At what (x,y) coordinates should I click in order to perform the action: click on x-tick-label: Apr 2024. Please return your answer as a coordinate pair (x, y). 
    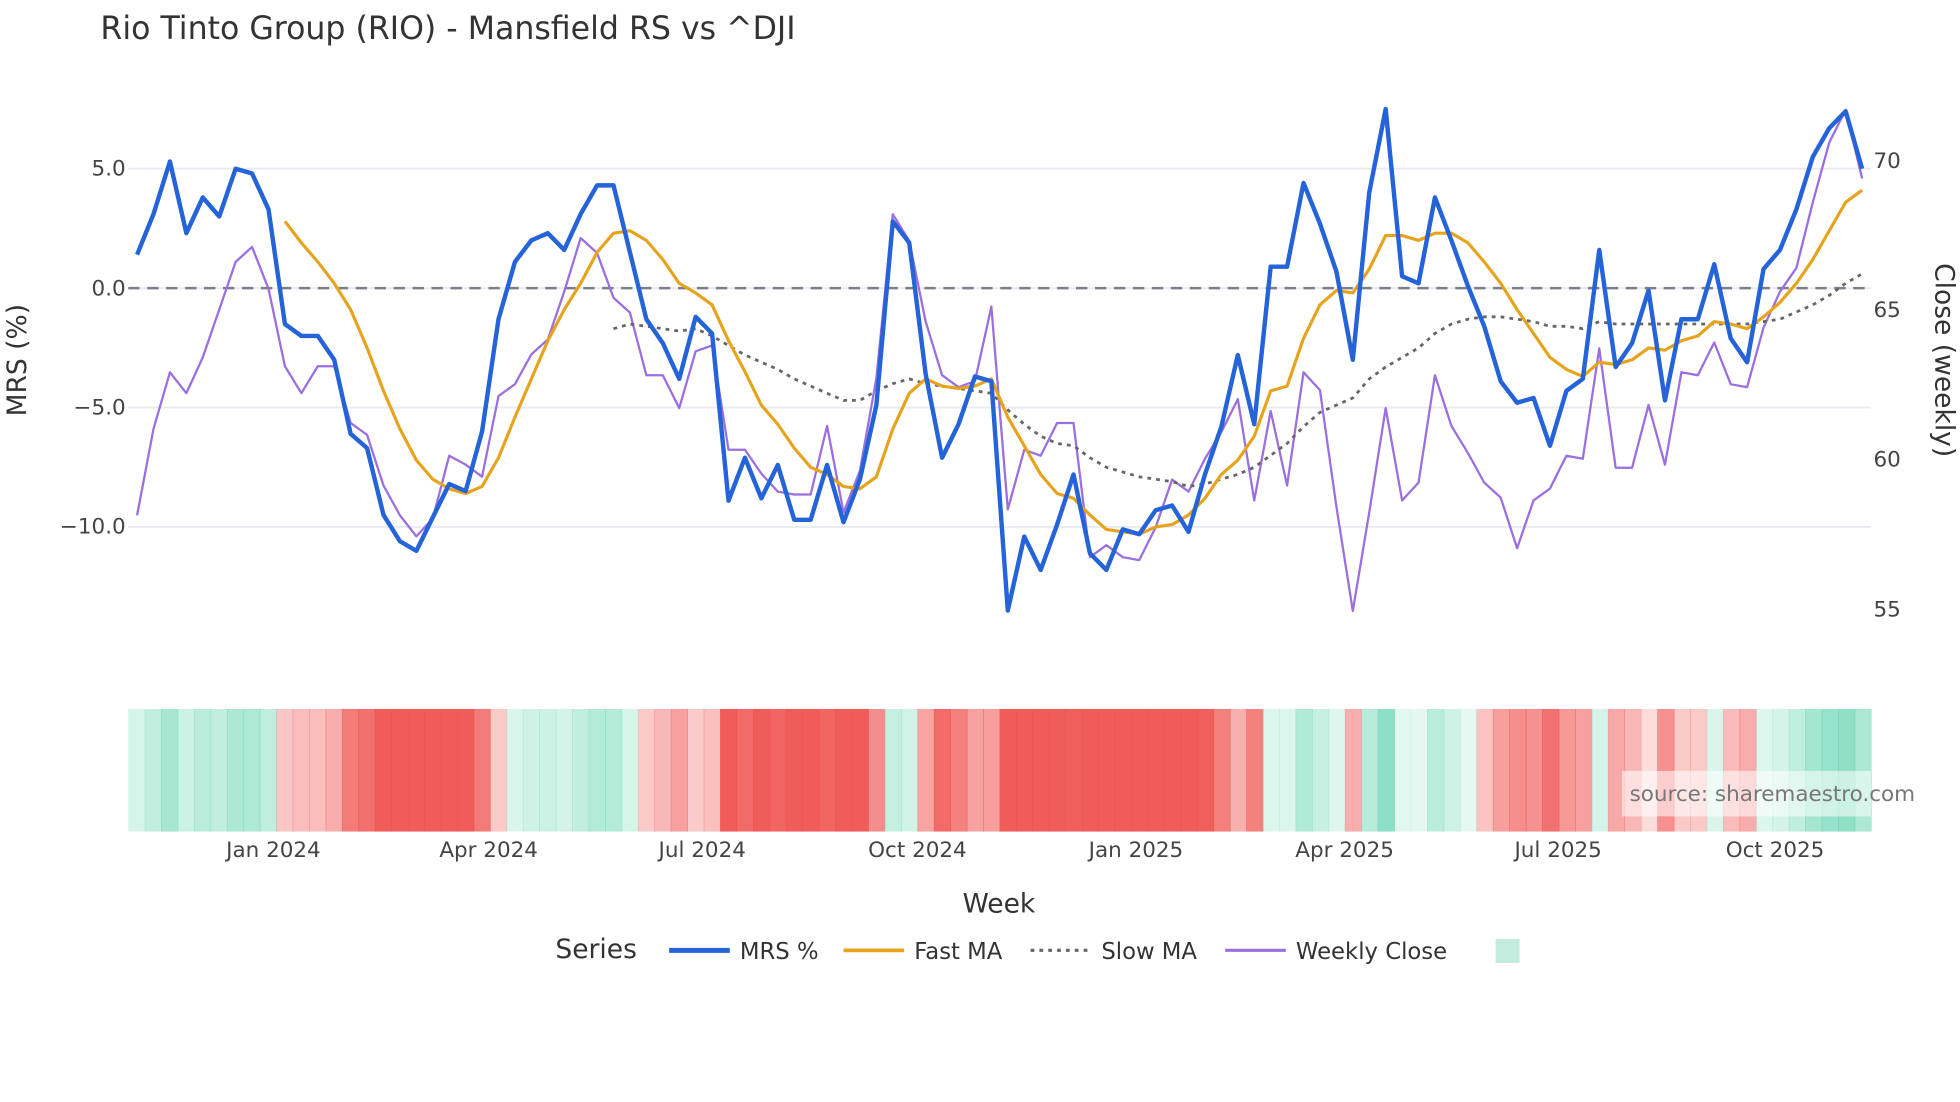
    Looking at the image, I should click on (488, 850).